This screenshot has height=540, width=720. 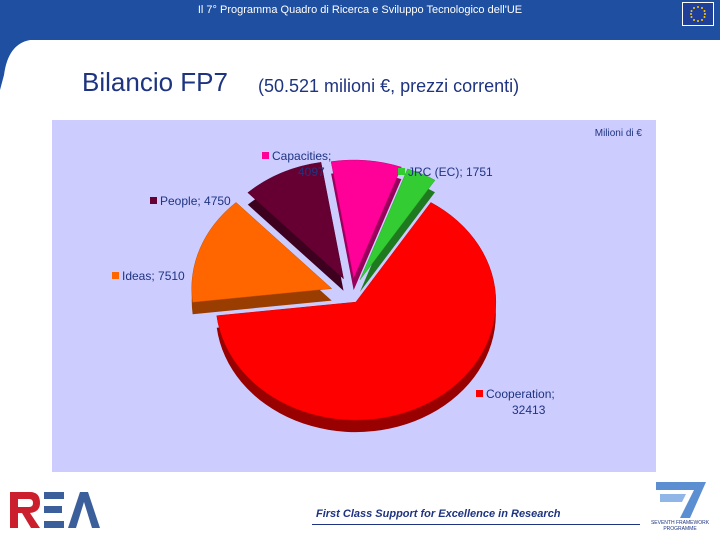 I want to click on slice-label-people: People; 4750, so click(x=190, y=201).